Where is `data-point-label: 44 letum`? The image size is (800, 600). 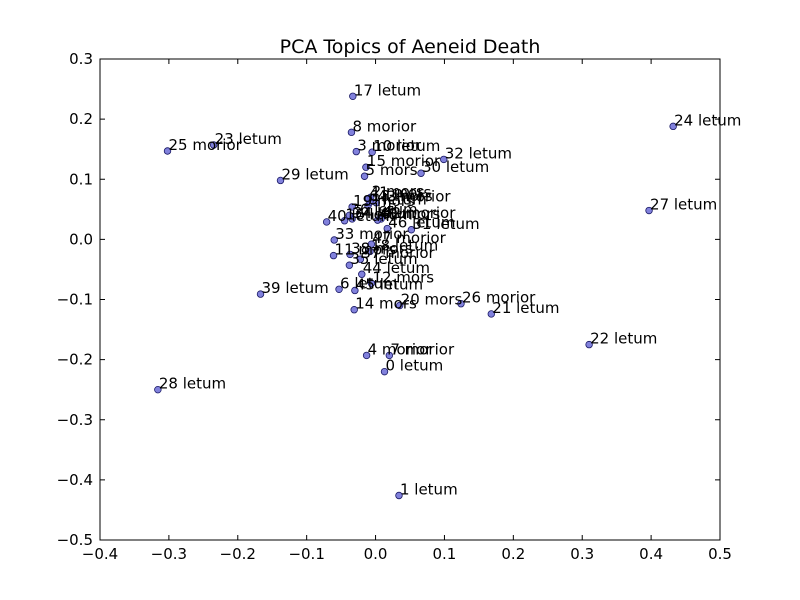 data-point-label: 44 letum is located at coordinates (396, 268).